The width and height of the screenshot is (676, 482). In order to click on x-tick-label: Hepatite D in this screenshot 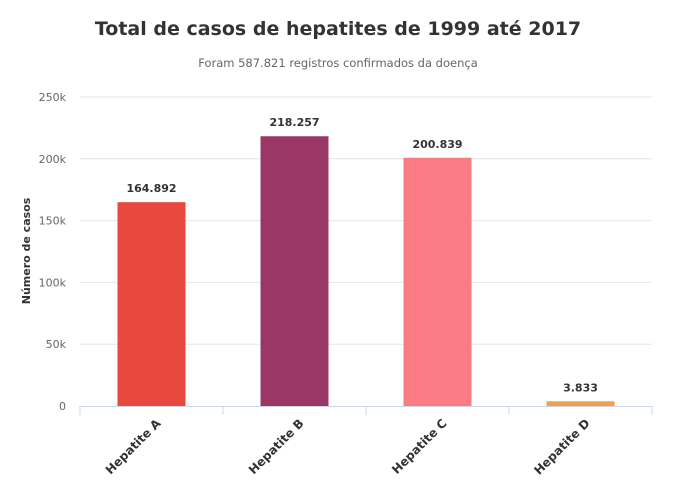, I will do `click(561, 446)`.